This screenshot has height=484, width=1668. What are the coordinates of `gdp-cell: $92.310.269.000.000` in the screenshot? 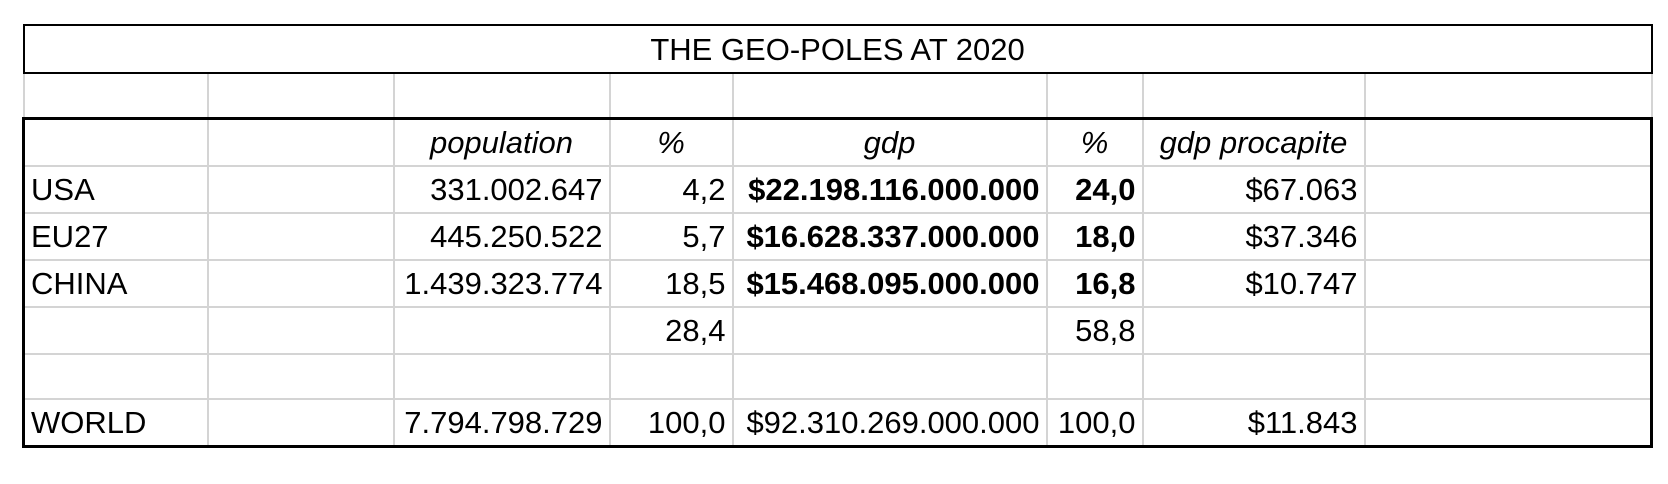 It's located at (889, 422).